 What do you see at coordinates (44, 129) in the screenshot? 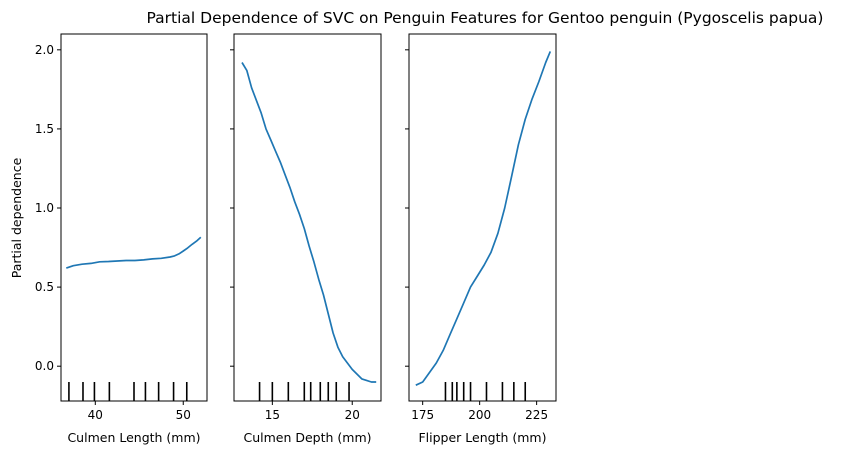
I see `y-tick-label: 1.5` at bounding box center [44, 129].